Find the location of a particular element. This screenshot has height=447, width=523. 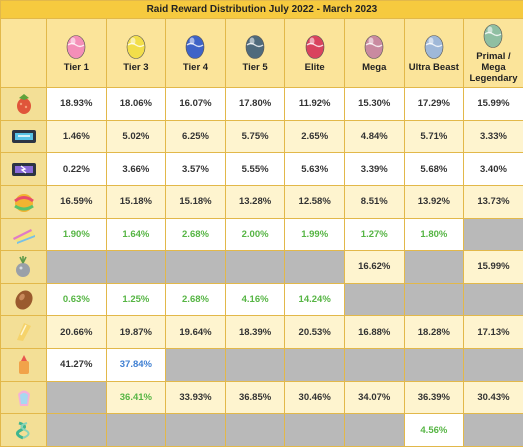

percent-cell: 1.25% is located at coordinates (136, 299).